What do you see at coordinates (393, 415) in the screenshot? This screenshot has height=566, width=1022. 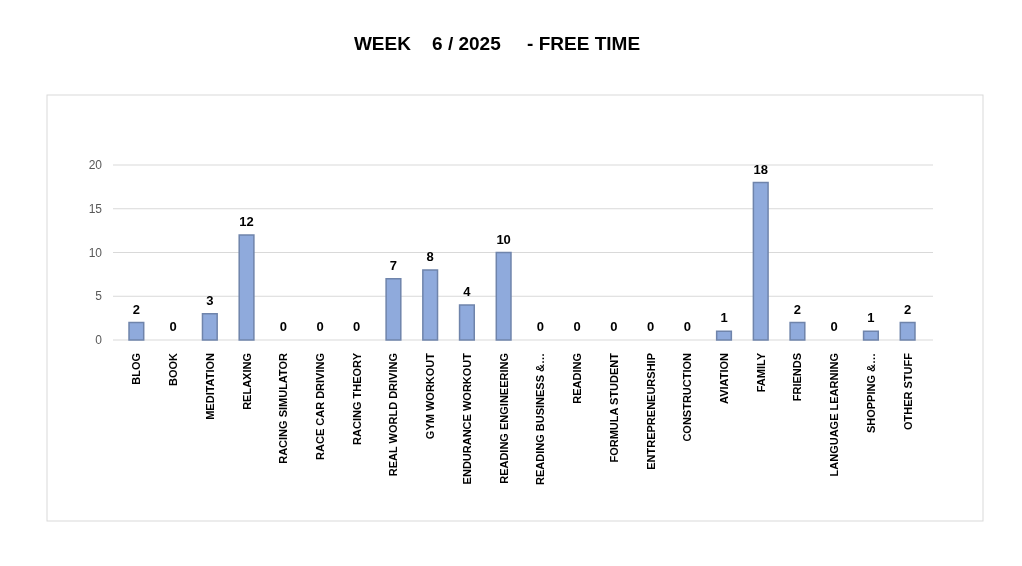 I see `x-tick-label: REAL WORLD DRIVING` at bounding box center [393, 415].